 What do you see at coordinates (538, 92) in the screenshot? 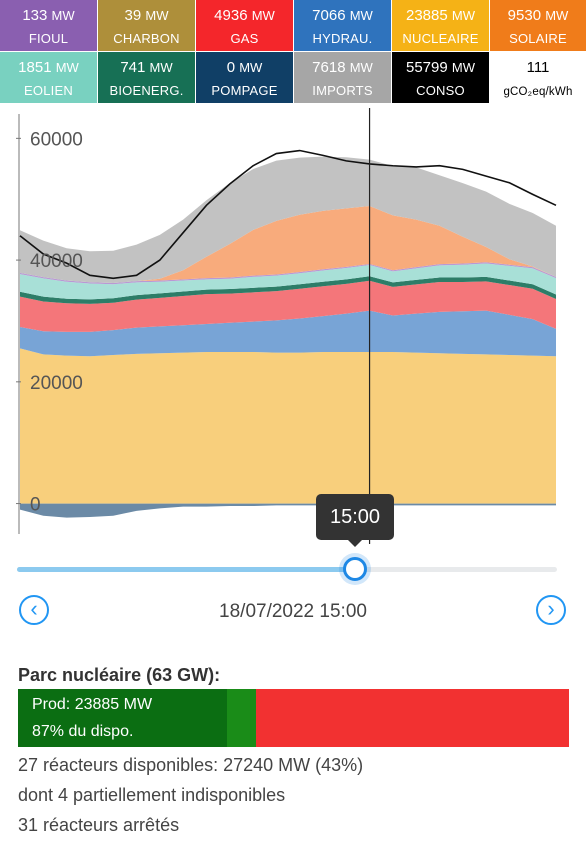
I see `tile-label: gCO₂eq/kWh` at bounding box center [538, 92].